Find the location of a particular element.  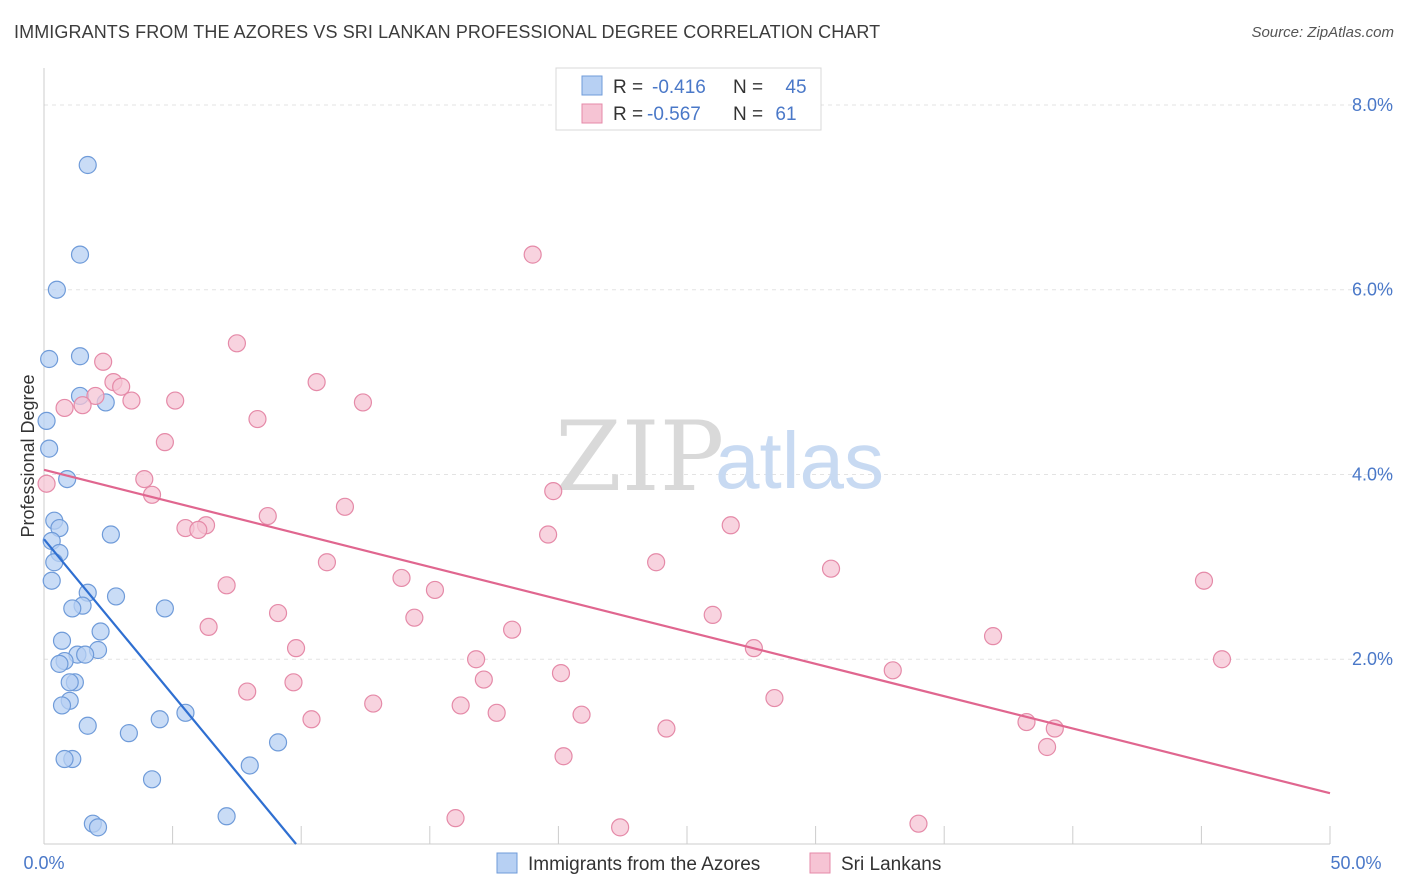

legend-label-sri-lankans: Sri Lankans is located at coordinates (891, 864).